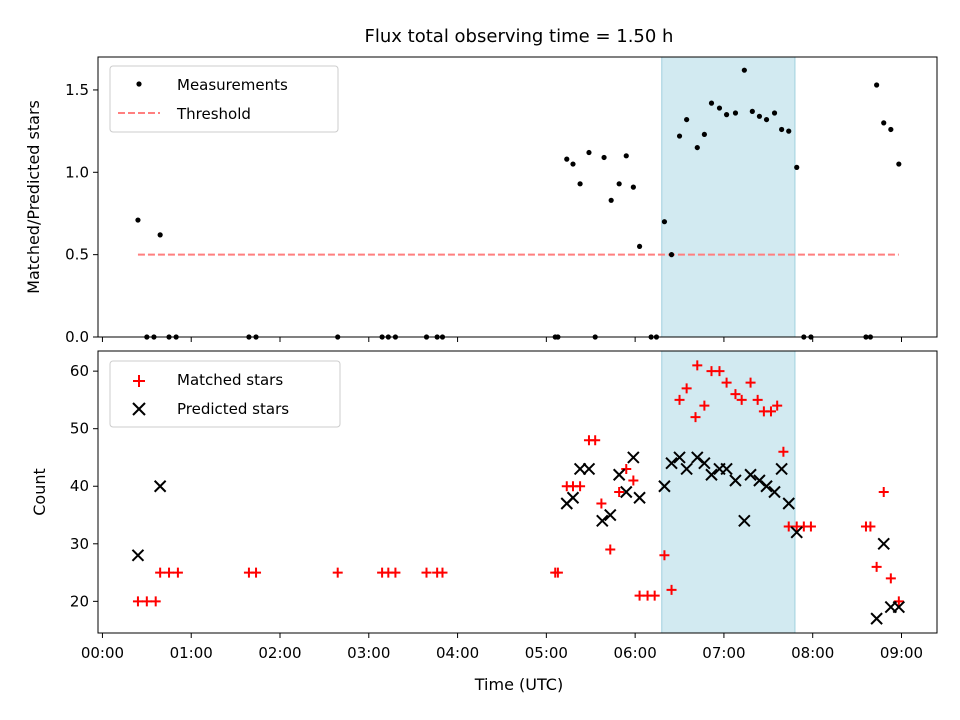 This screenshot has width=960, height=720. I want to click on legend-predicted-marker, so click(139, 409).